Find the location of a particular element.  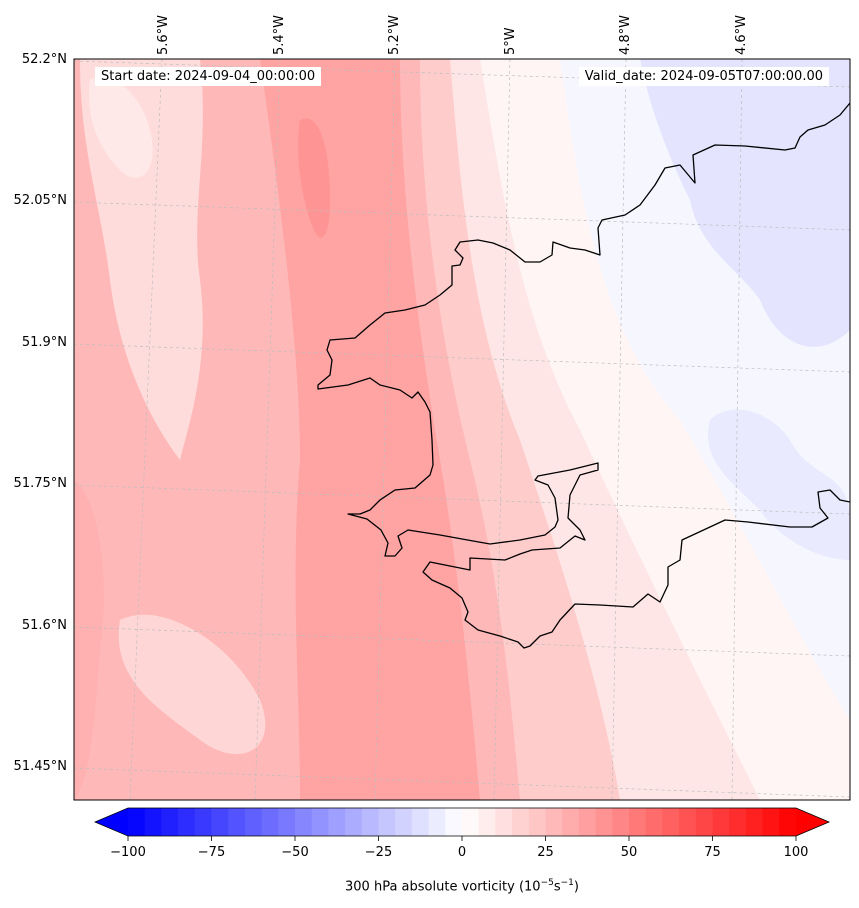

field-negative-ne is located at coordinates (745, 203).